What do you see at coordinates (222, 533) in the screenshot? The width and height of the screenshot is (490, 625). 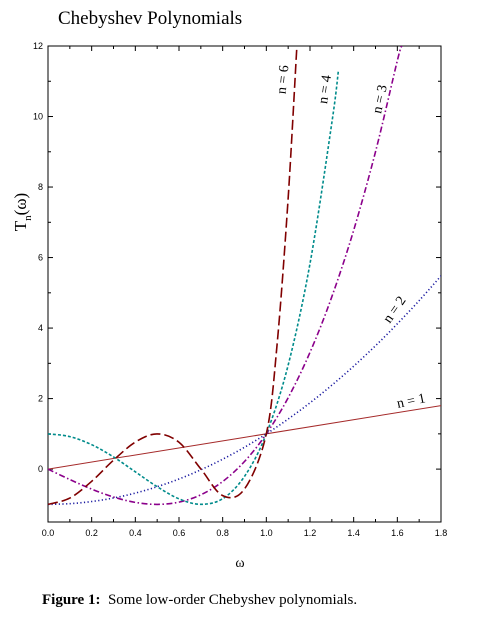 I see `x-tick-label: 0.8` at bounding box center [222, 533].